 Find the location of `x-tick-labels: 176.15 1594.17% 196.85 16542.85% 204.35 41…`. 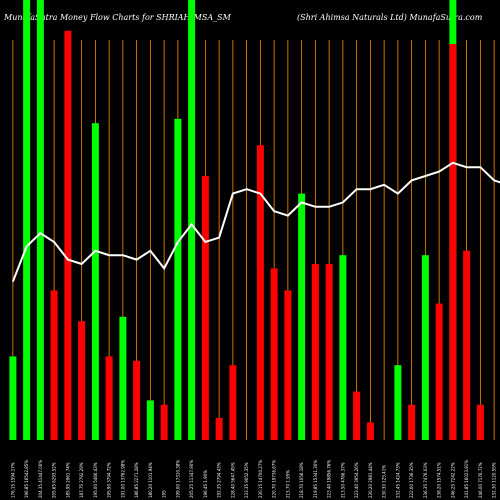

x-tick-labels: 176.15 1594.17% 196.85 16542.85% 204.35 41… is located at coordinates (253, 479).